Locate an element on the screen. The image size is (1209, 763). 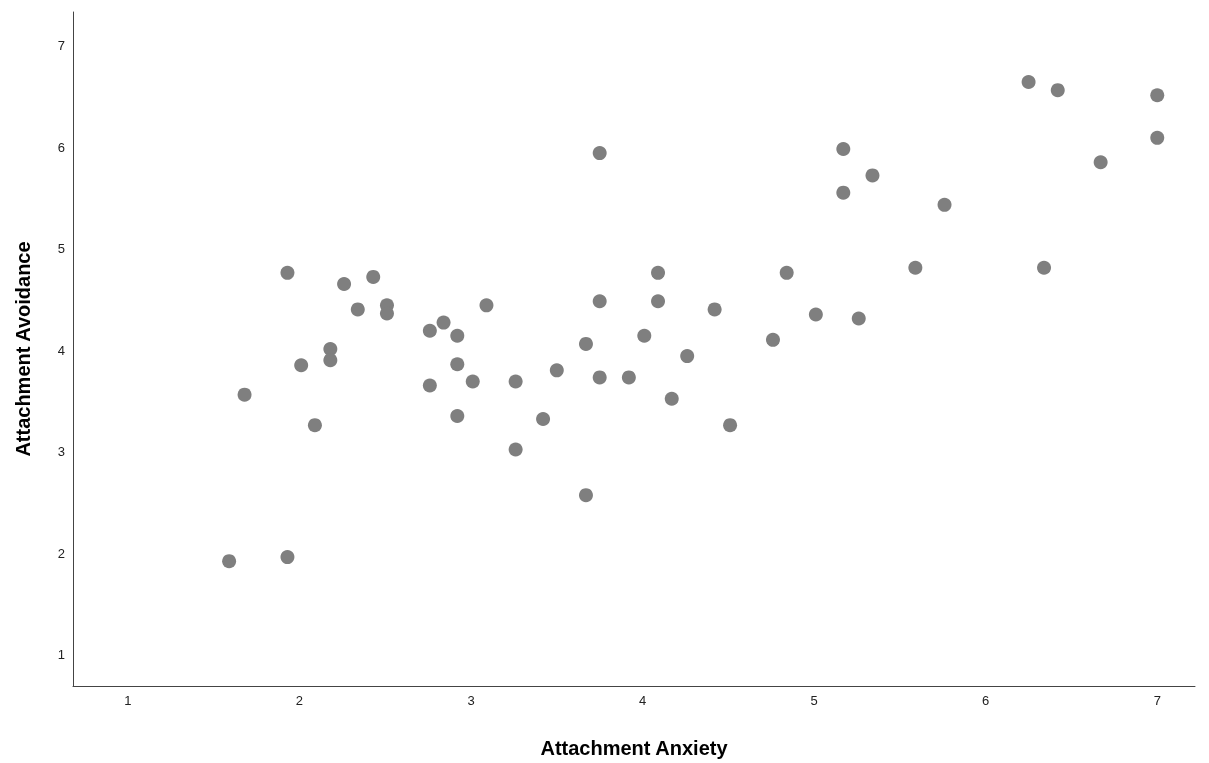
x-tick-label: 3 is located at coordinates (471, 700).